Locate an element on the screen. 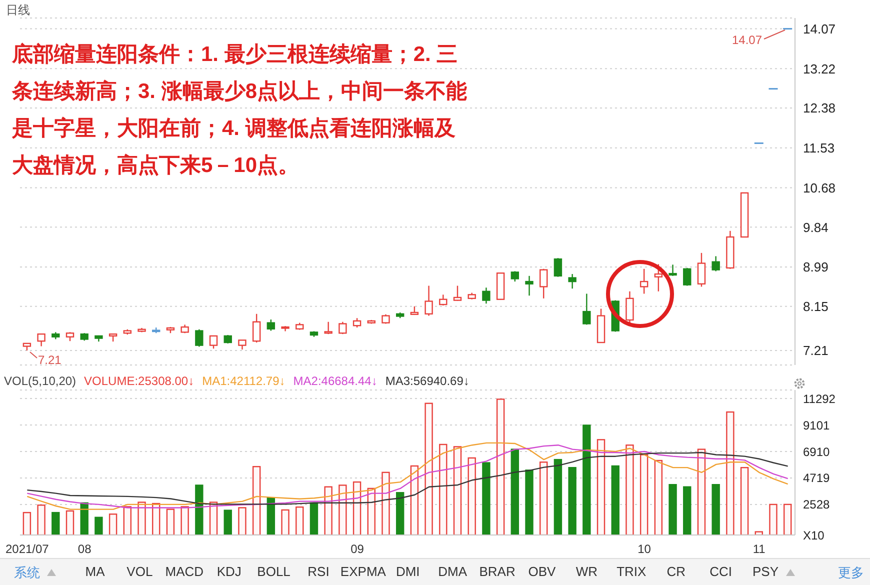  annotation: 底部缩量连阳条件：1. 最少三根连续缩量；2. 三条连续新高；3. 涨幅最少8点以上，中间一条不能是十字星，大阳在前；4. 调整低点看连阳涨幅及大盘情况，高点下来5－10点。 is located at coordinates (240, 110).